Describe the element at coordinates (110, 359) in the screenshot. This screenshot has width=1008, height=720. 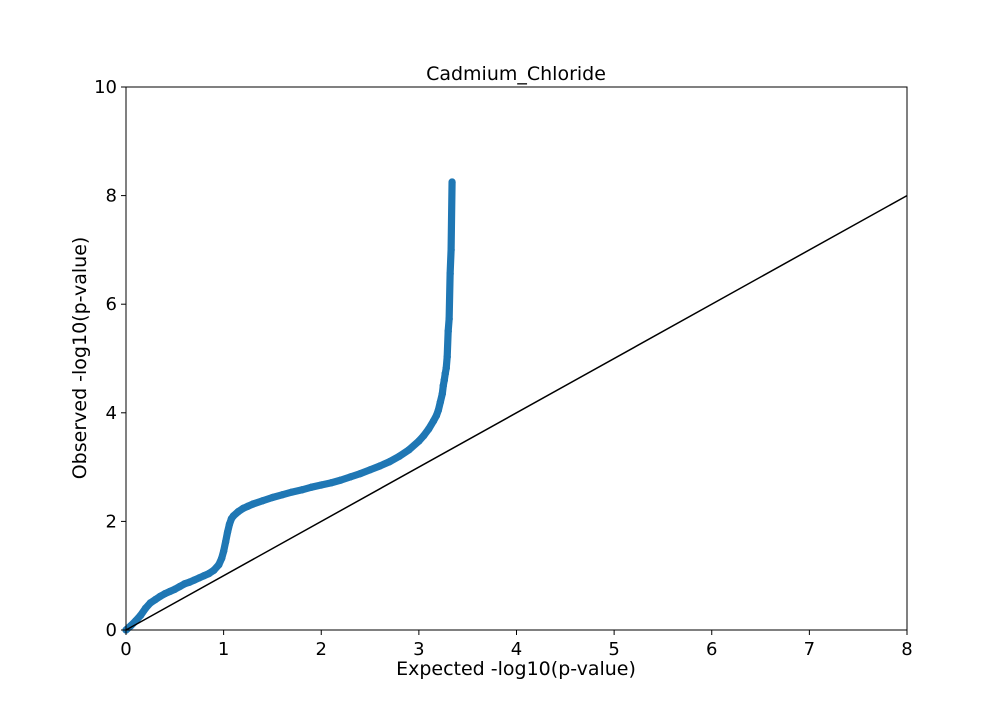
I see `y-ticks: 0 2 4 6 8 10` at that location.